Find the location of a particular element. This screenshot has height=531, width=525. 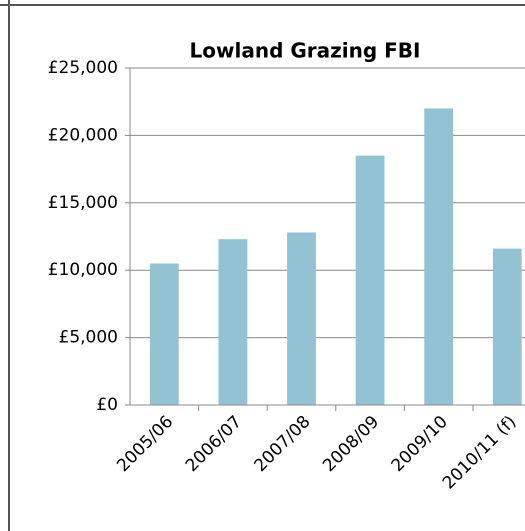

y-tick-label: £10,000 is located at coordinates (83, 270).